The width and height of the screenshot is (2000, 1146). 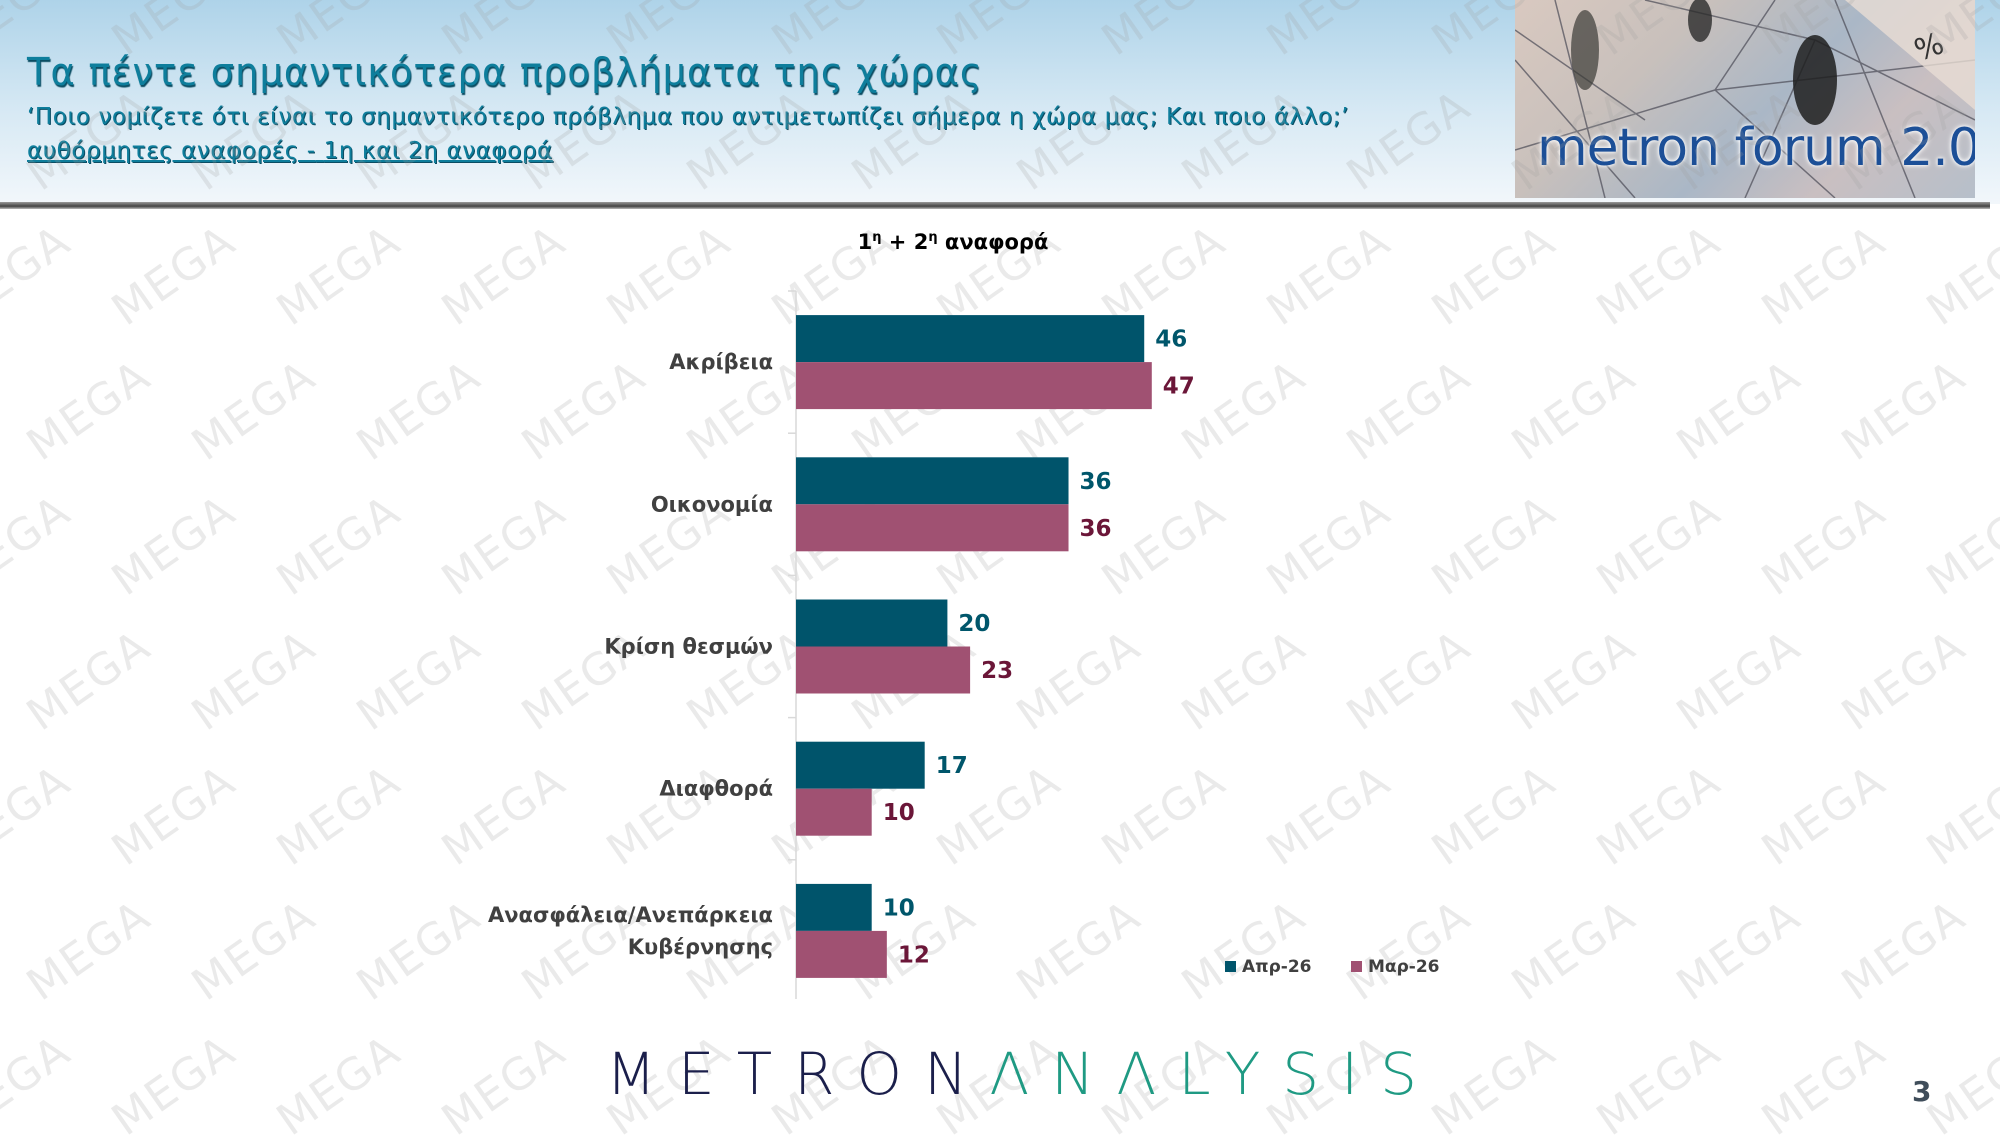 I want to click on floor-pattern, so click(x=1745, y=99).